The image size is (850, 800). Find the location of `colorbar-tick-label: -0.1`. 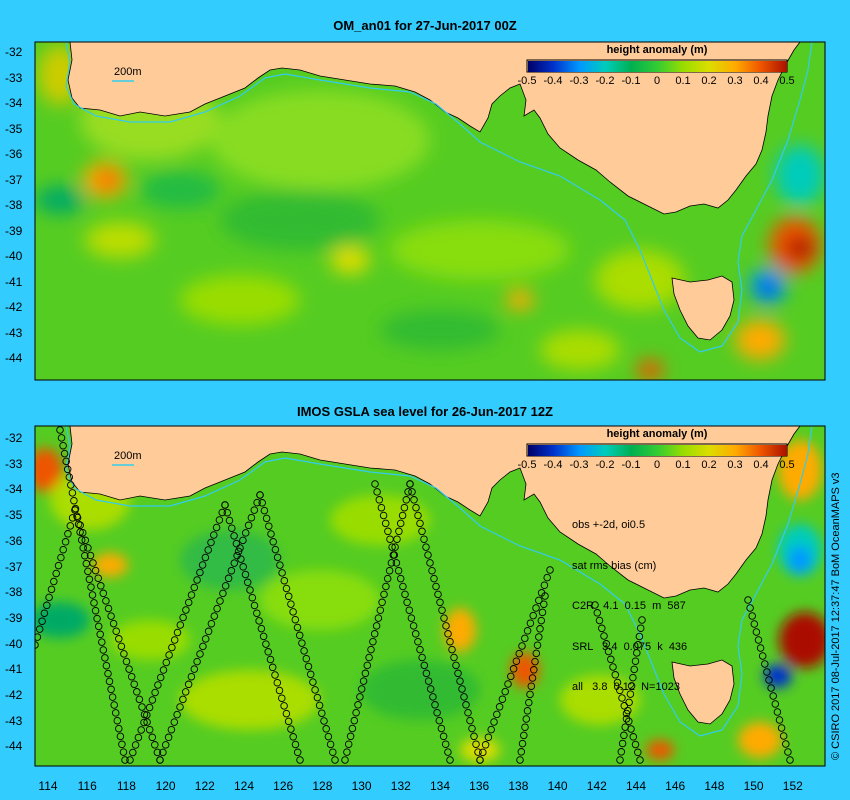

colorbar-tick-label: -0.1 is located at coordinates (631, 465).